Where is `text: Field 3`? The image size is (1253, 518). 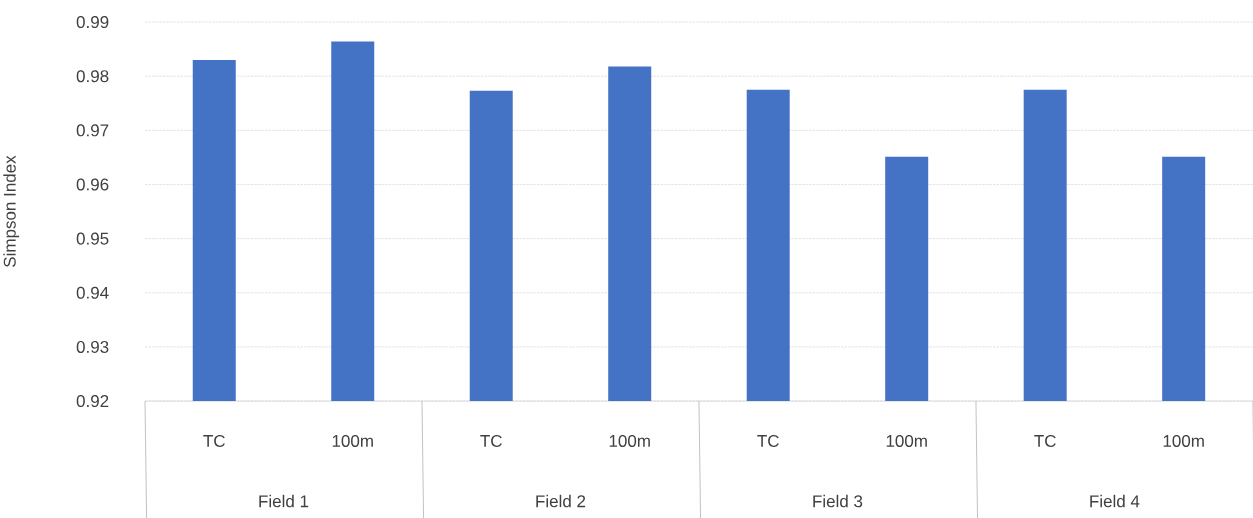
text: Field 3 is located at coordinates (838, 501).